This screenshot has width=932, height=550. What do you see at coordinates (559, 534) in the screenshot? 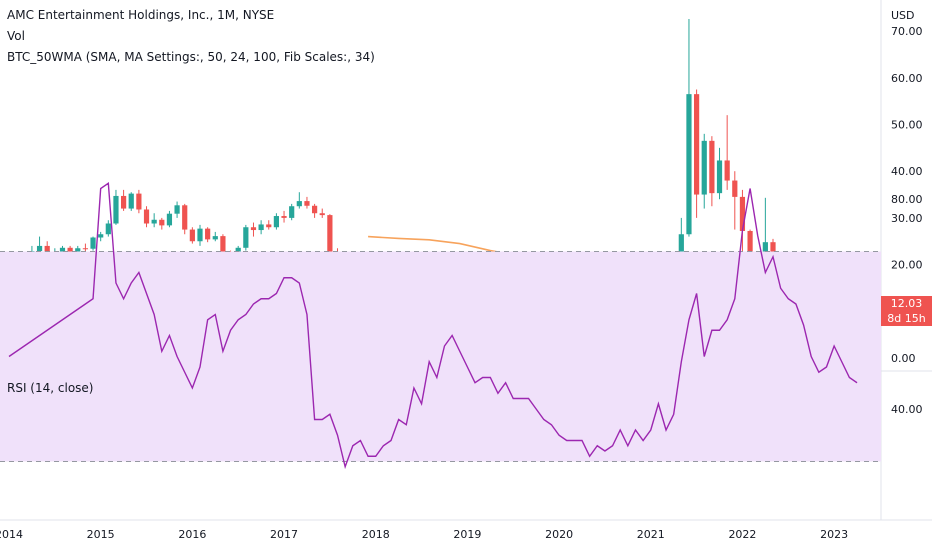
I see `time-tick-label: 2020` at bounding box center [559, 534].